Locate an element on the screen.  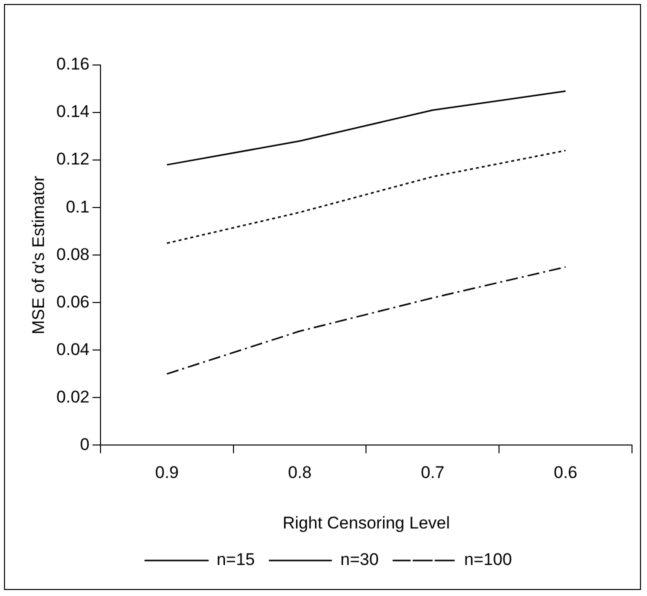
x-tick-label: 0.7 is located at coordinates (432, 472).